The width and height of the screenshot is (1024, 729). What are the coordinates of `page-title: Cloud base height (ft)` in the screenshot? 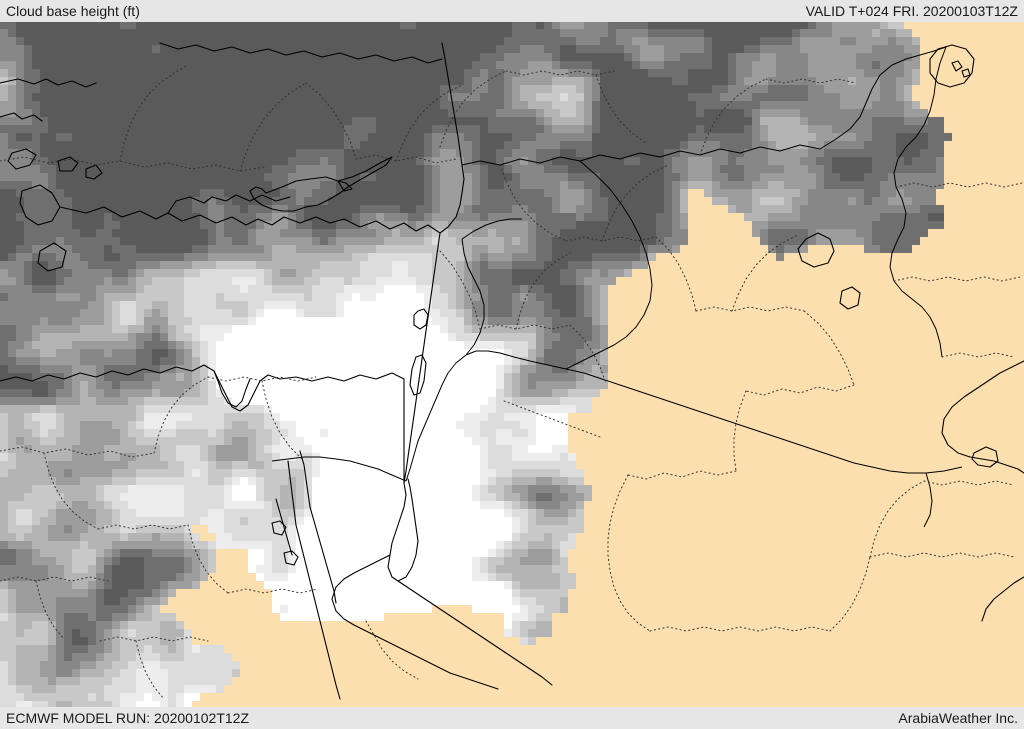 It's located at (73, 11).